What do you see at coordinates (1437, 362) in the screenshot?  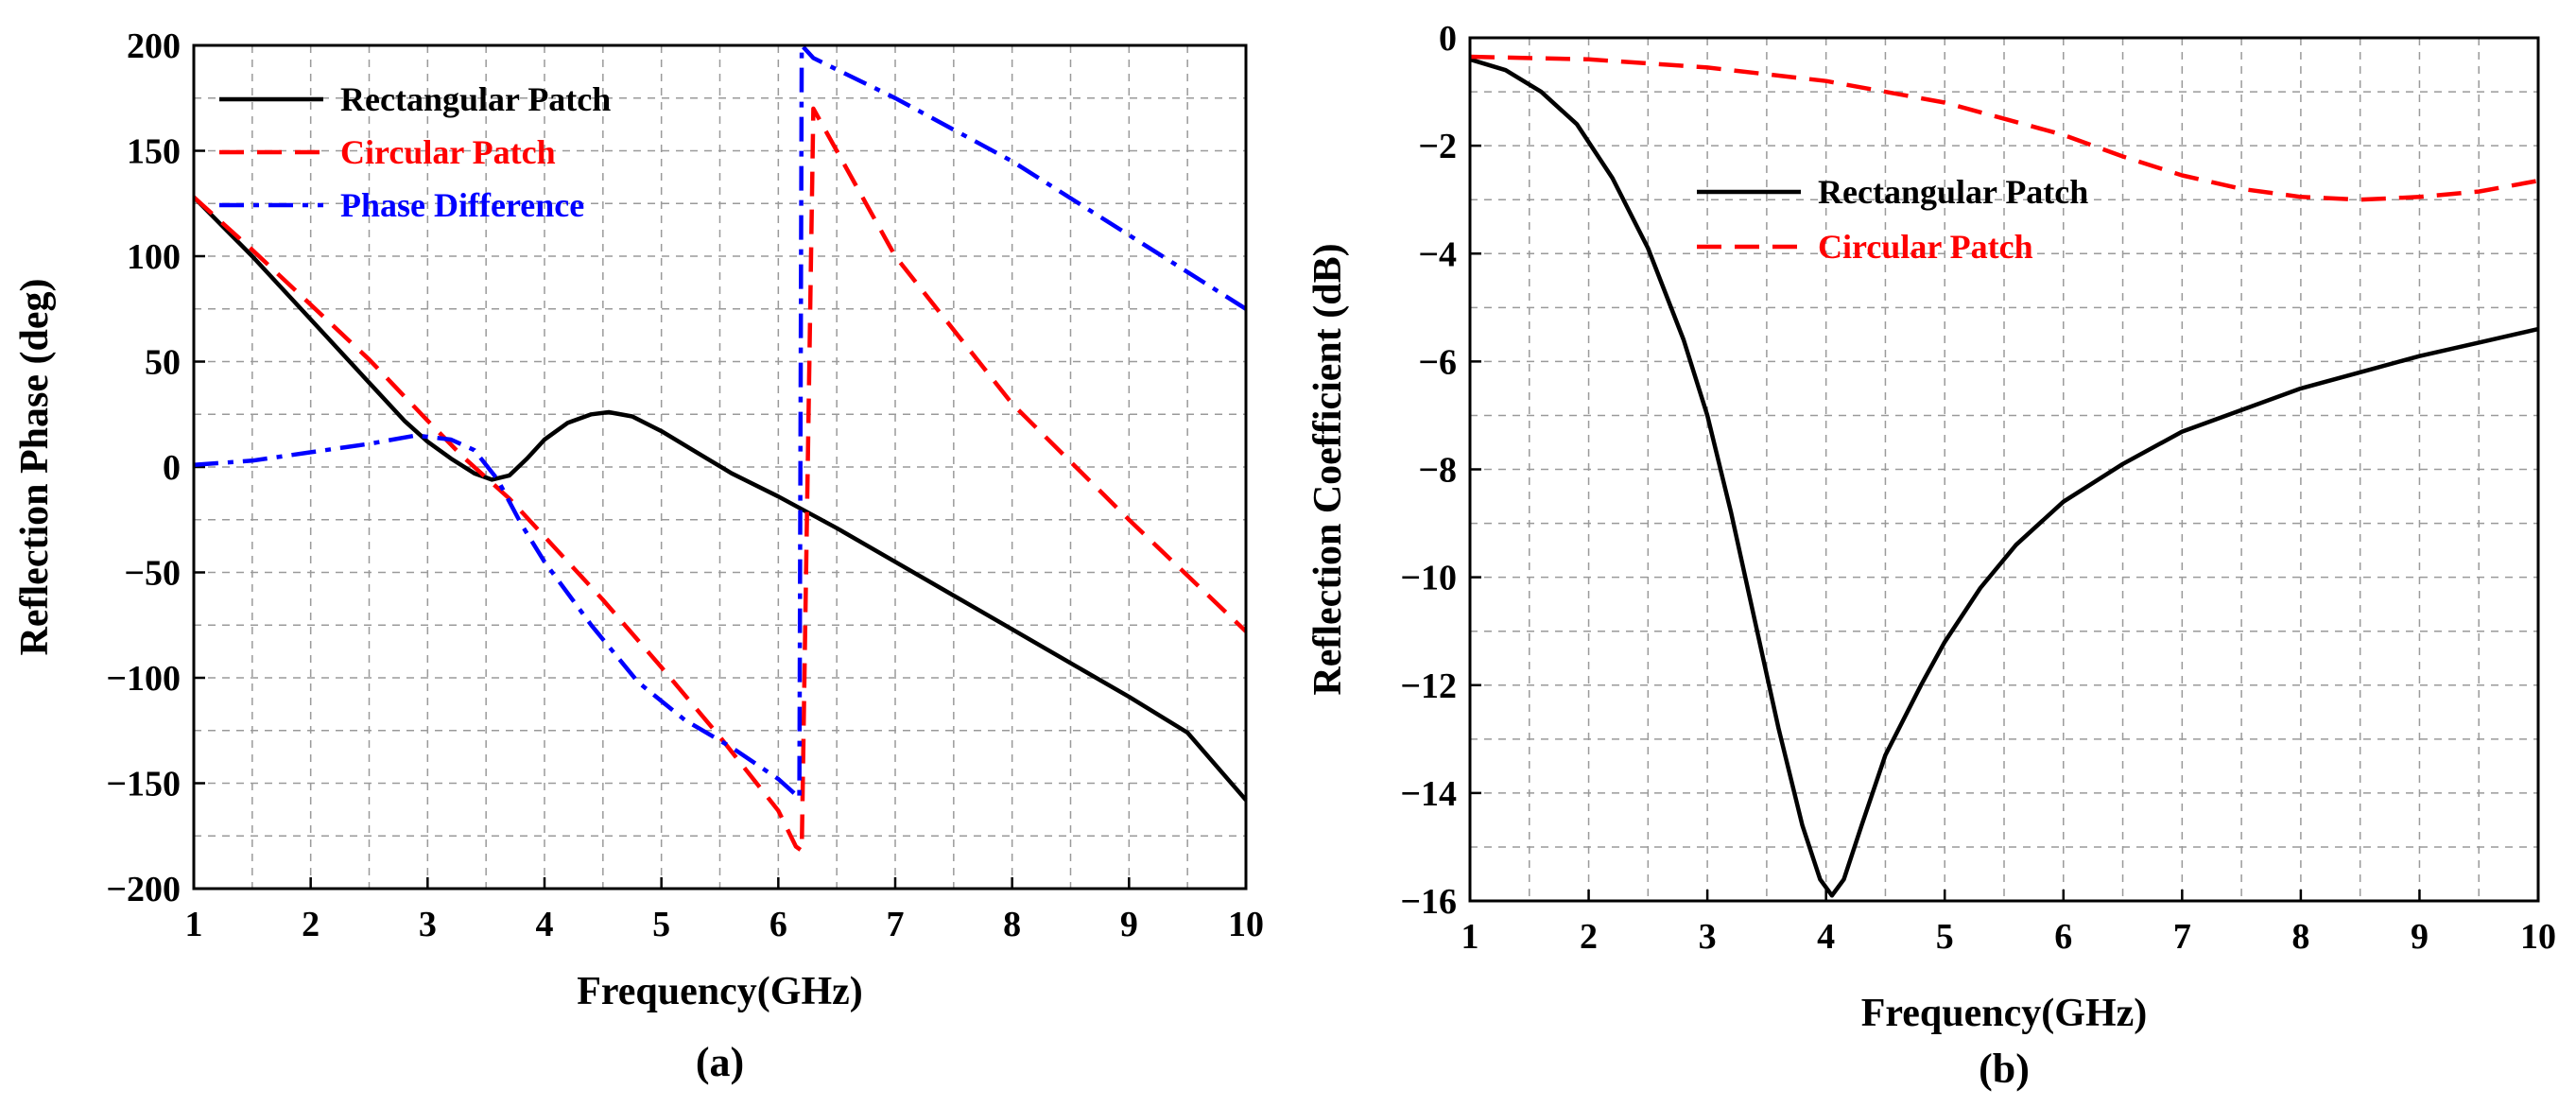 I see `b-y-tick-label: −6` at bounding box center [1437, 362].